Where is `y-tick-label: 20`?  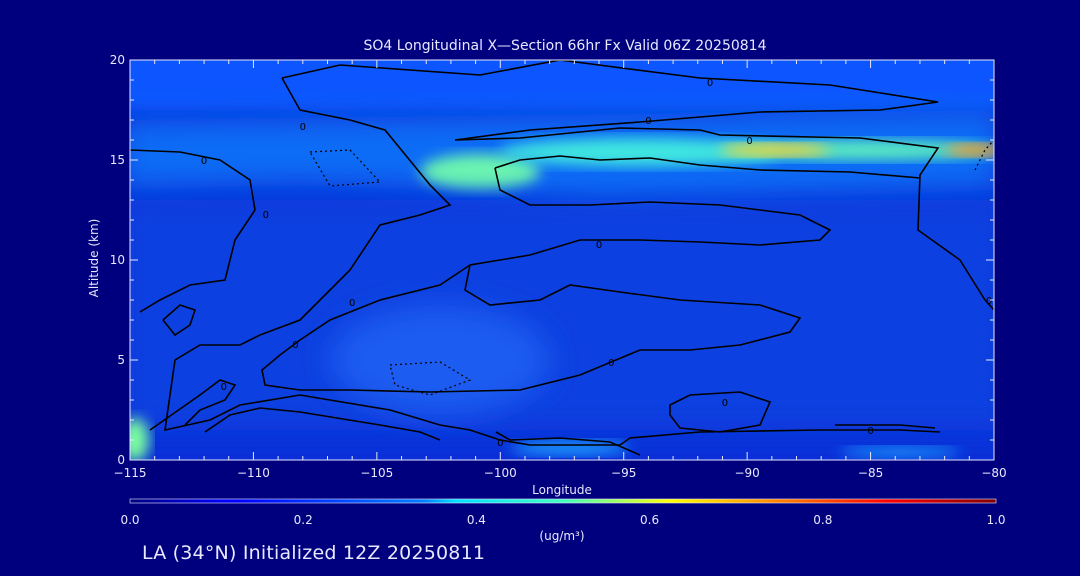 y-tick-label: 20 is located at coordinates (117, 60).